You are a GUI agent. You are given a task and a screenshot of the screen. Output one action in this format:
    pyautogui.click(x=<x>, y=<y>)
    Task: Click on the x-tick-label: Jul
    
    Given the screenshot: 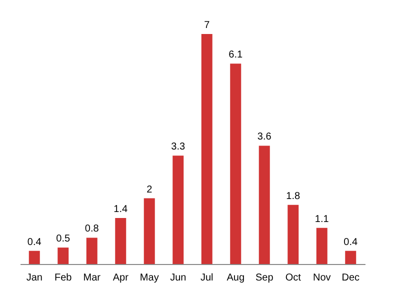 What is the action you would take?
    pyautogui.click(x=207, y=278)
    